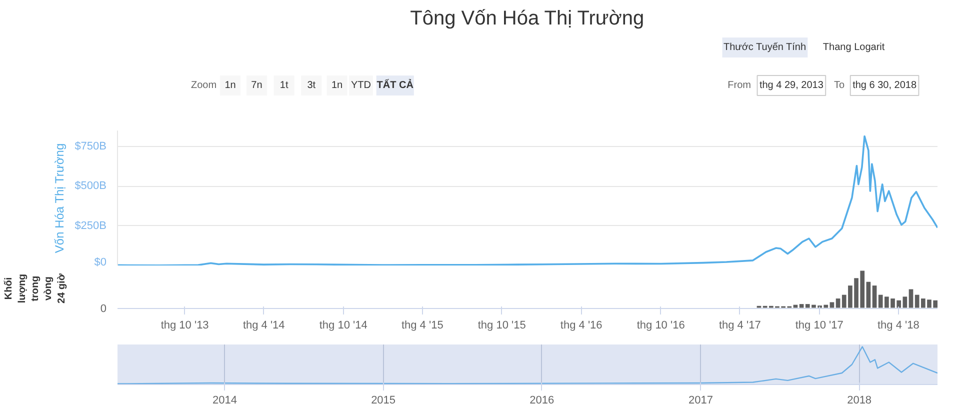 This screenshot has height=406, width=960. What do you see at coordinates (884, 85) in the screenshot?
I see `text: thg 6 30, 2018` at bounding box center [884, 85].